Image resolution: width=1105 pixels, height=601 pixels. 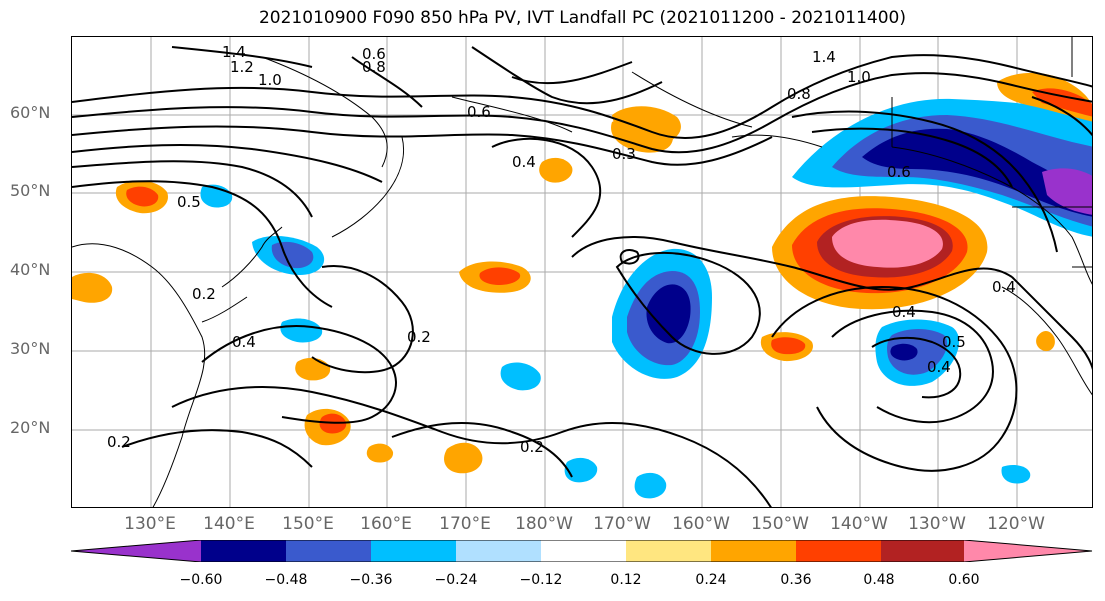 I want to click on colorbar-tick-label: 0.36, so click(x=796, y=580).